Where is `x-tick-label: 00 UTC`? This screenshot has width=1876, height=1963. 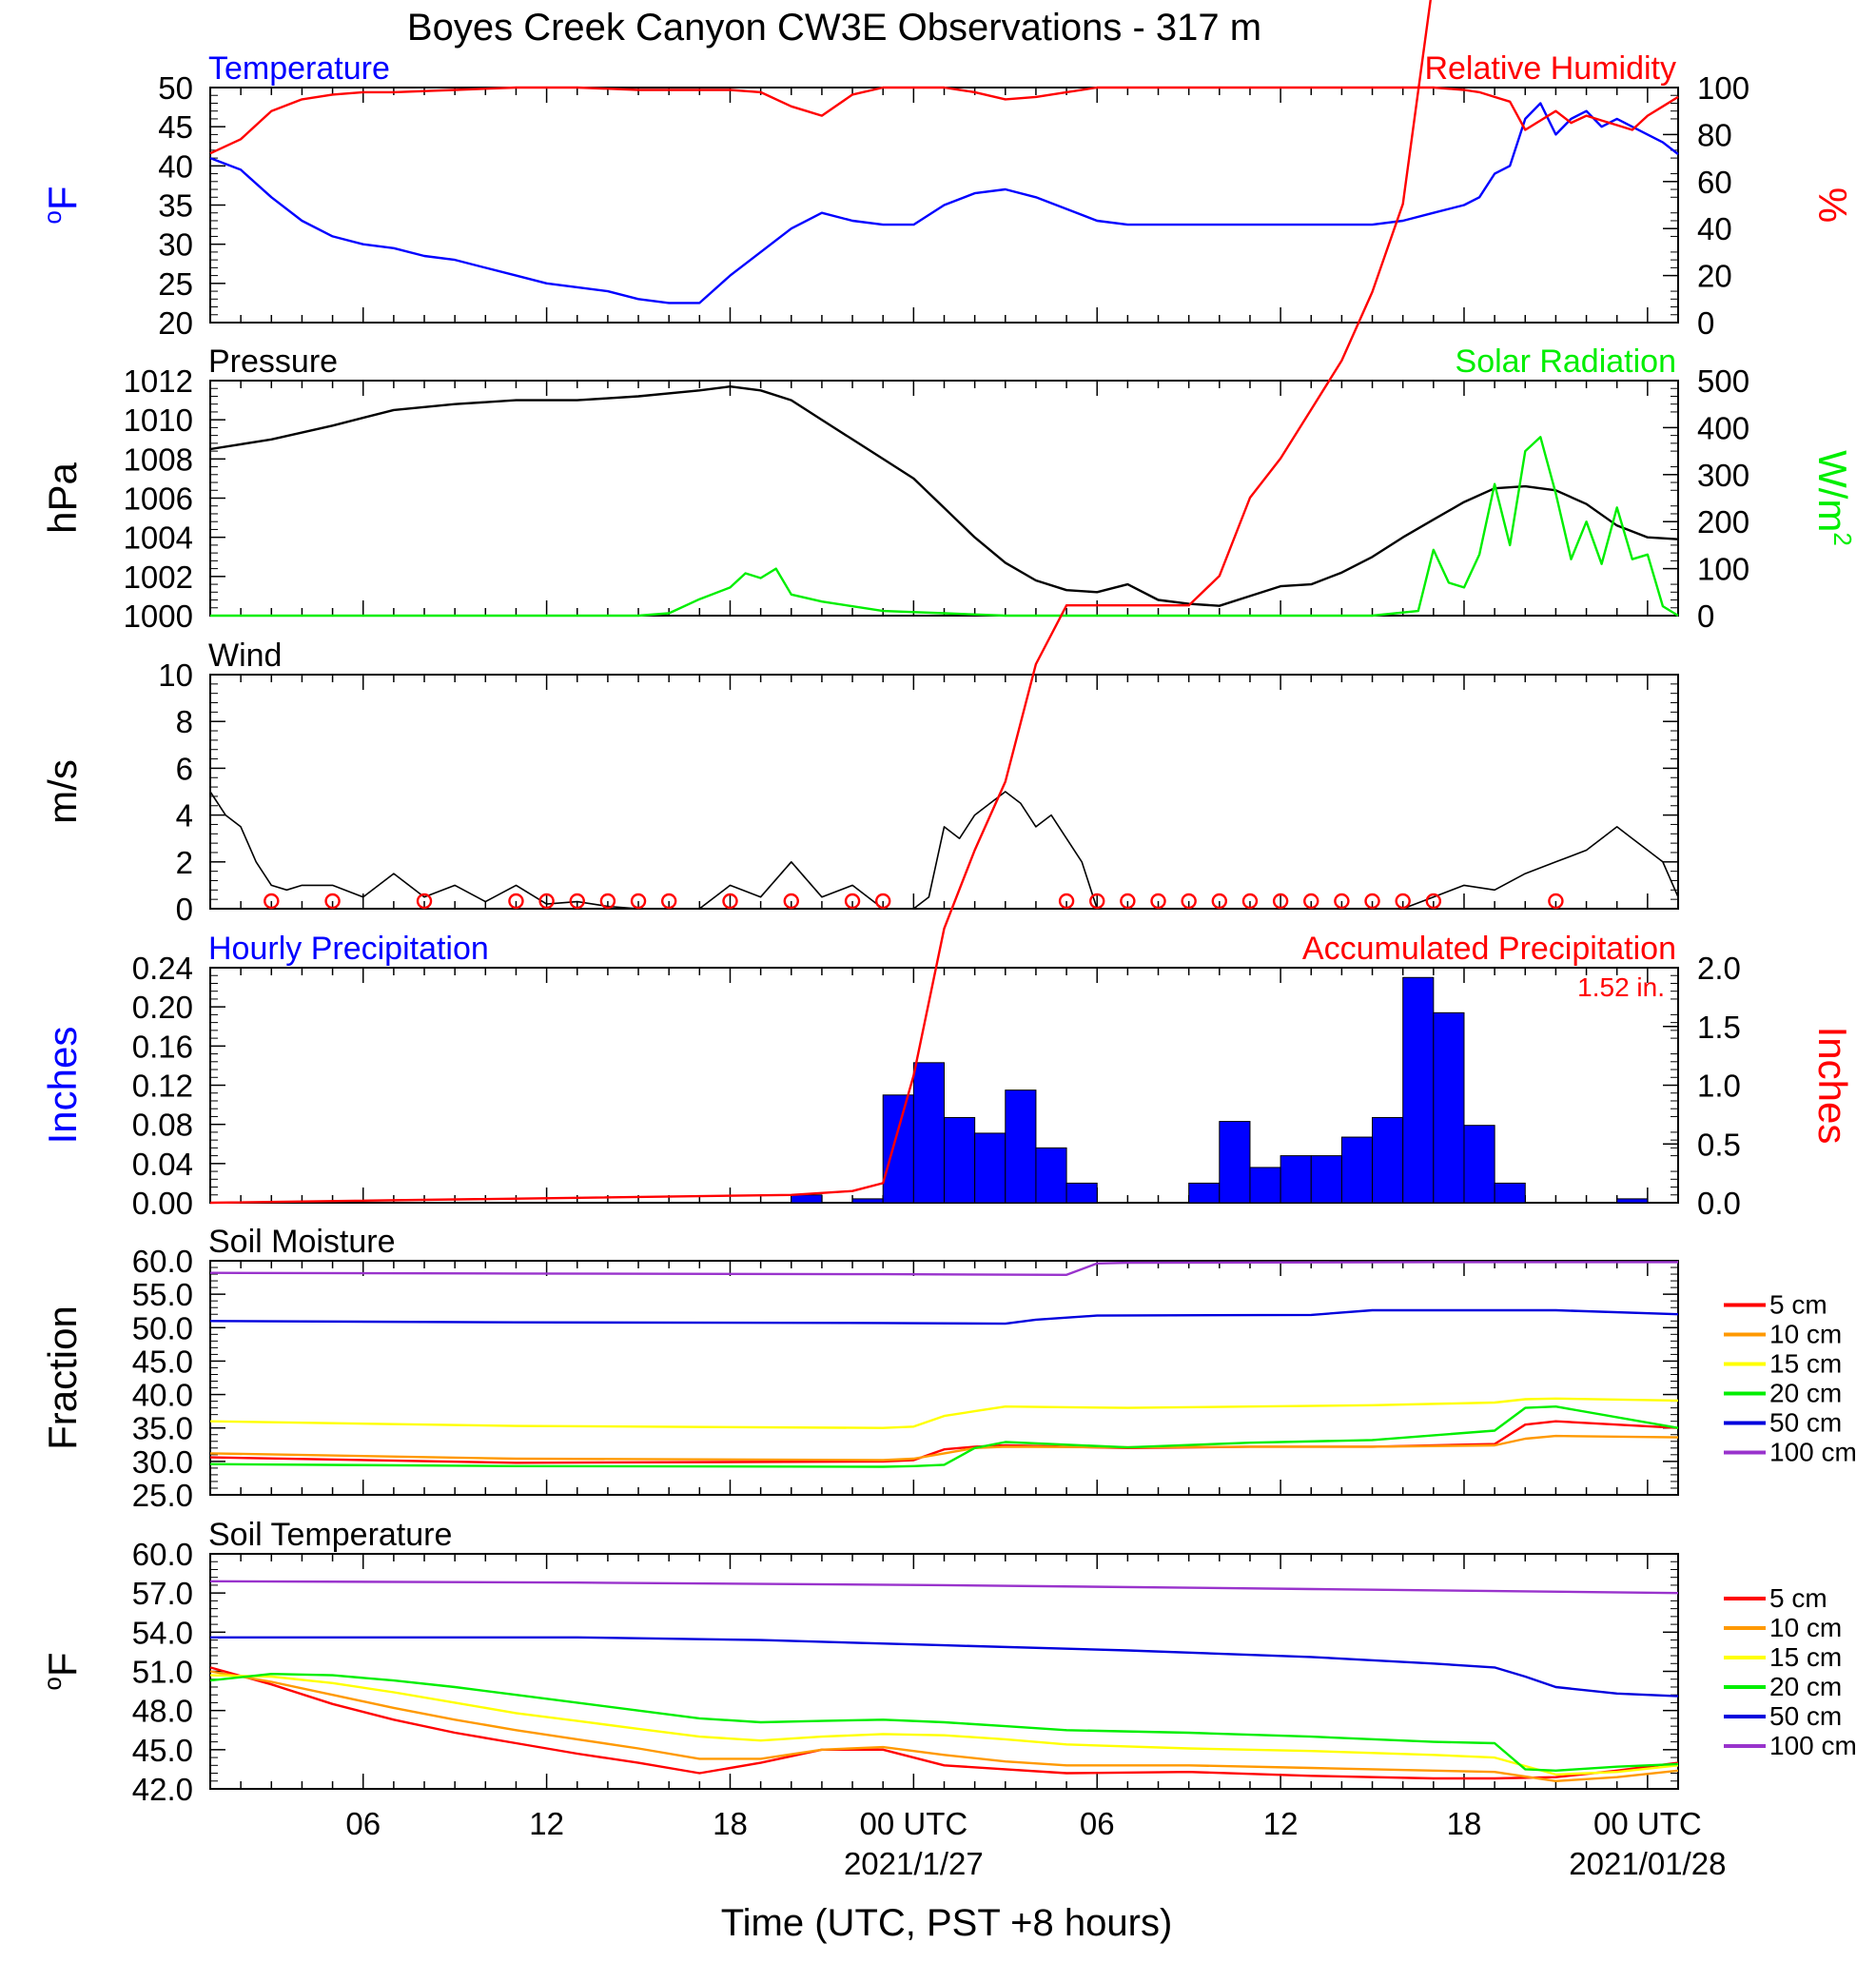 x-tick-label: 00 UTC is located at coordinates (1647, 1823).